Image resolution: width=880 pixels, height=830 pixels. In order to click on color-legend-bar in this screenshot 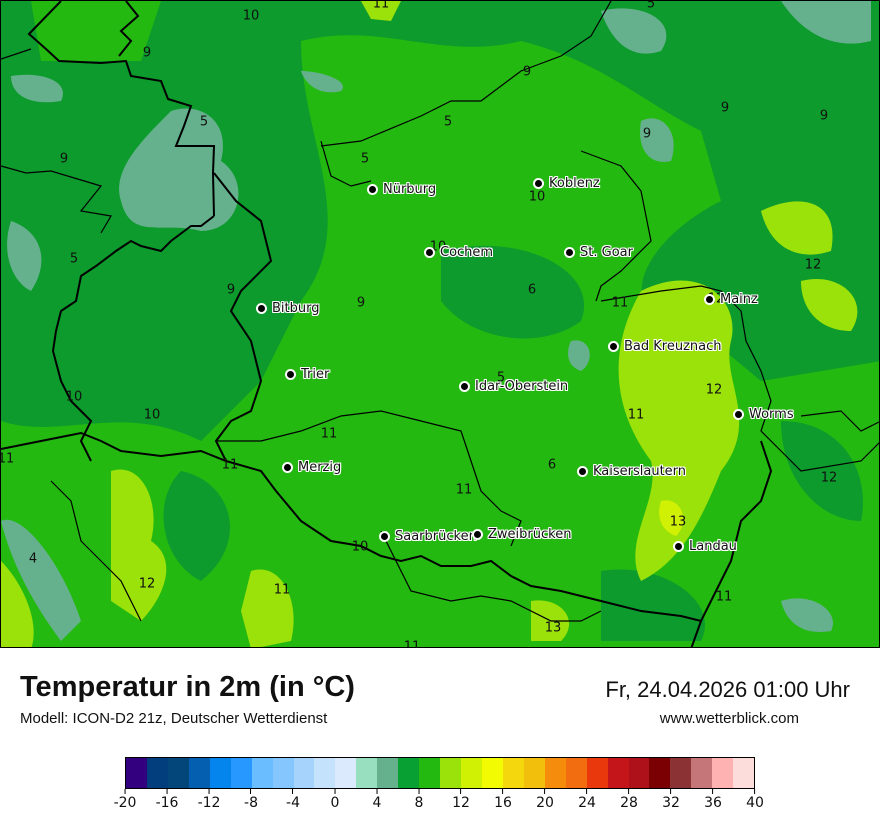, I will do `click(440, 773)`.